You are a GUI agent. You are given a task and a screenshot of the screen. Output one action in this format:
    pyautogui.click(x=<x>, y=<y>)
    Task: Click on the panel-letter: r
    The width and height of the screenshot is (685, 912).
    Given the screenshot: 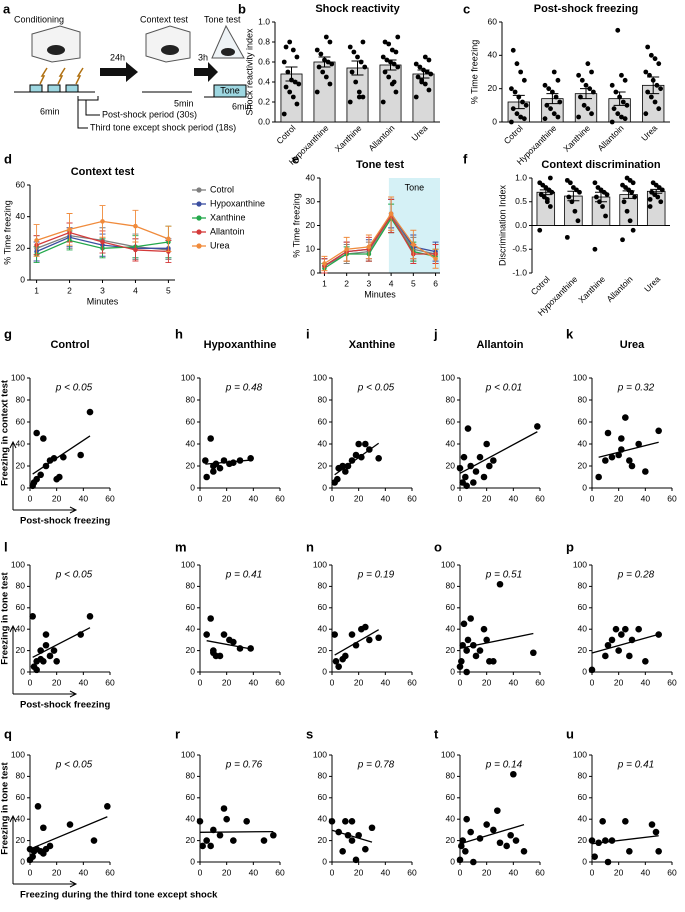 What is the action you would take?
    pyautogui.click(x=177, y=733)
    